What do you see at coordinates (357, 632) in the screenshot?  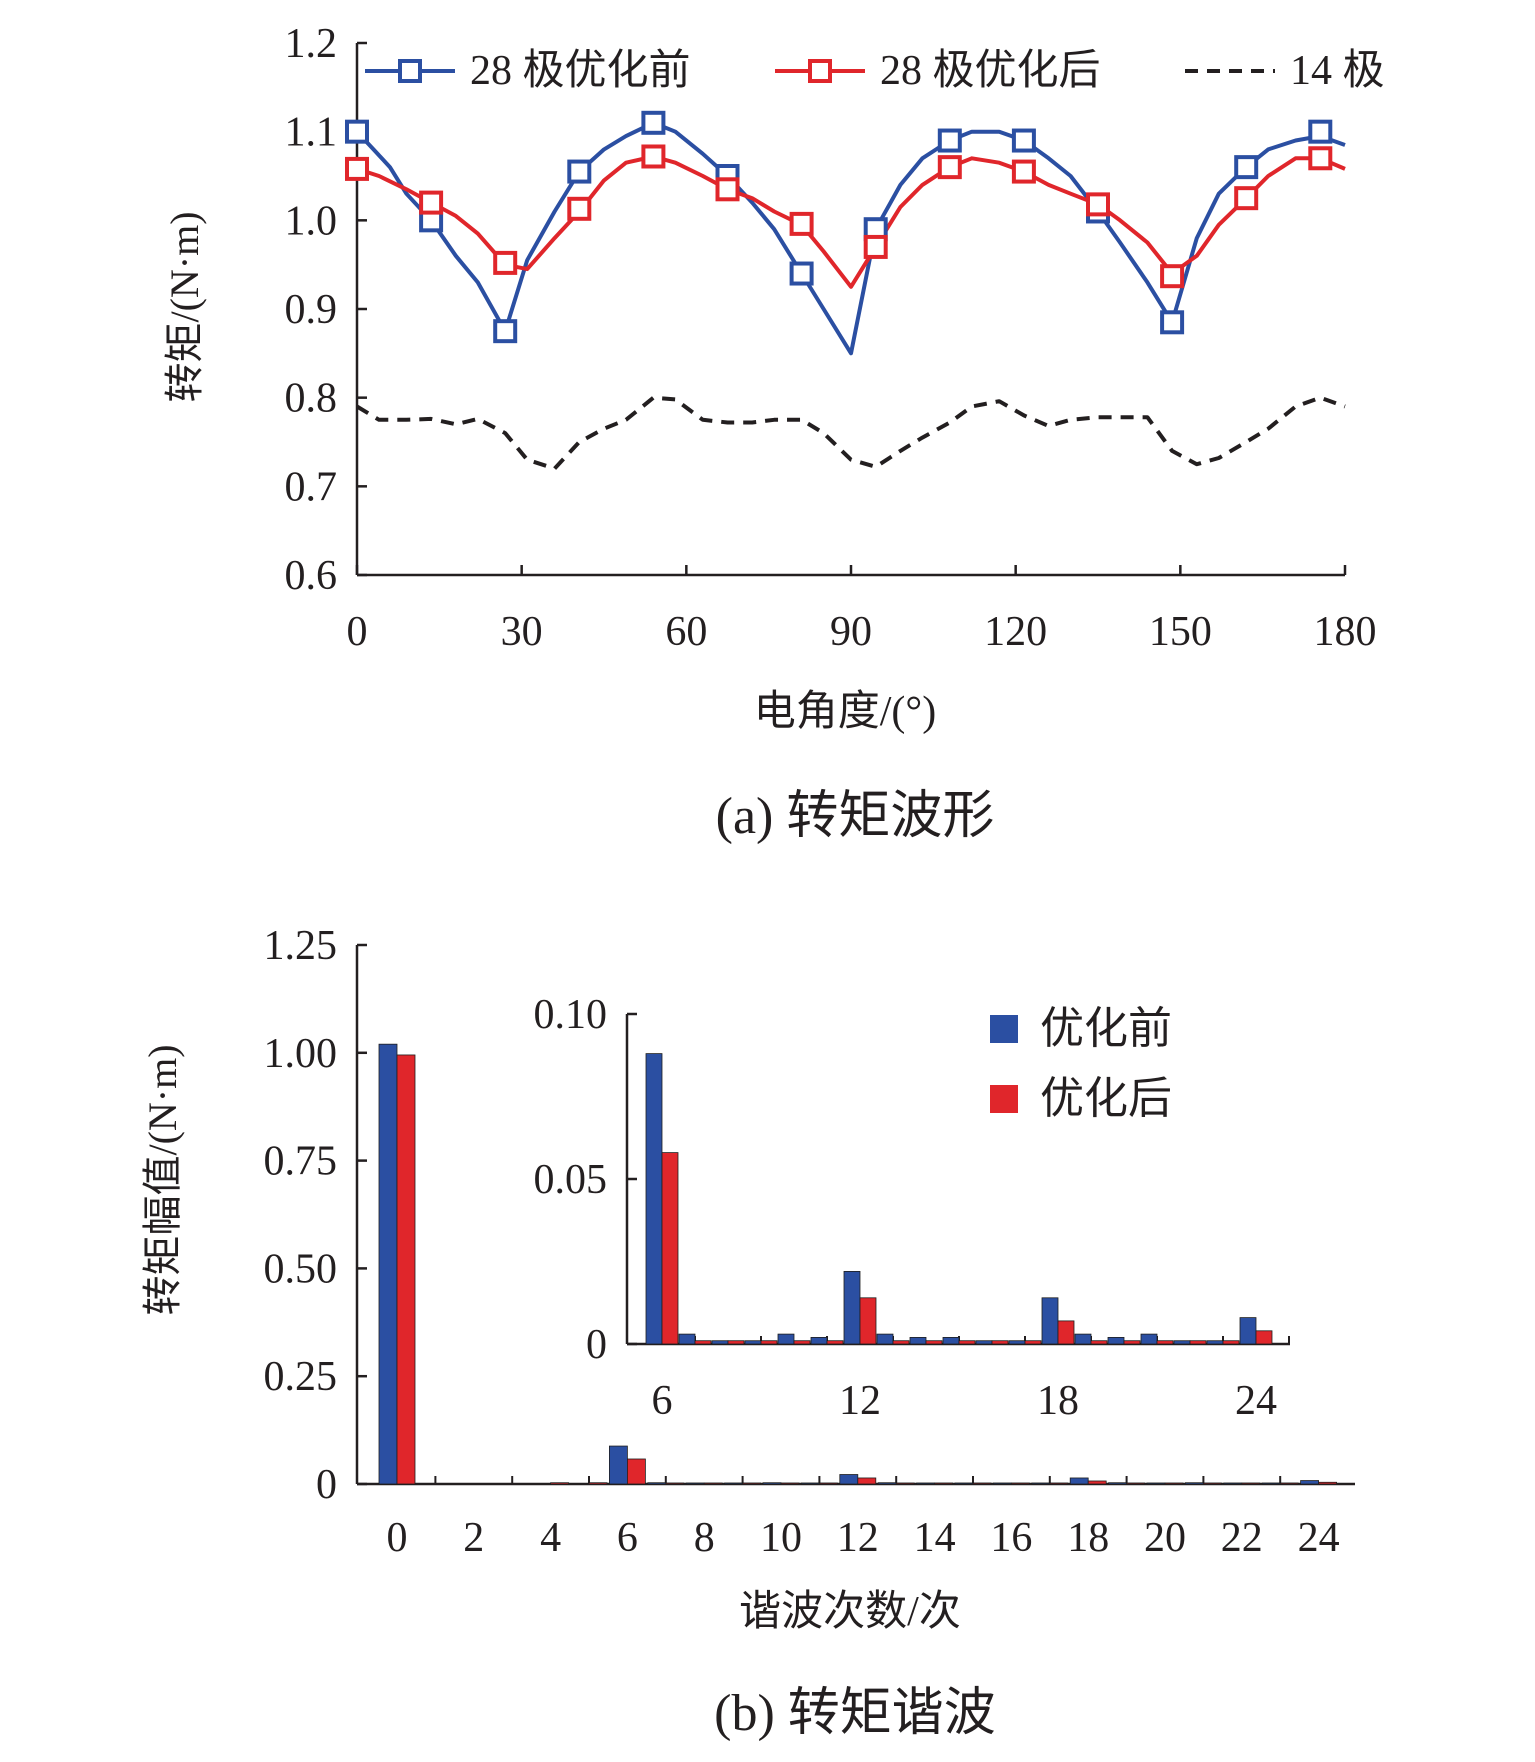 I see `x-tick-label-a: 0` at bounding box center [357, 632].